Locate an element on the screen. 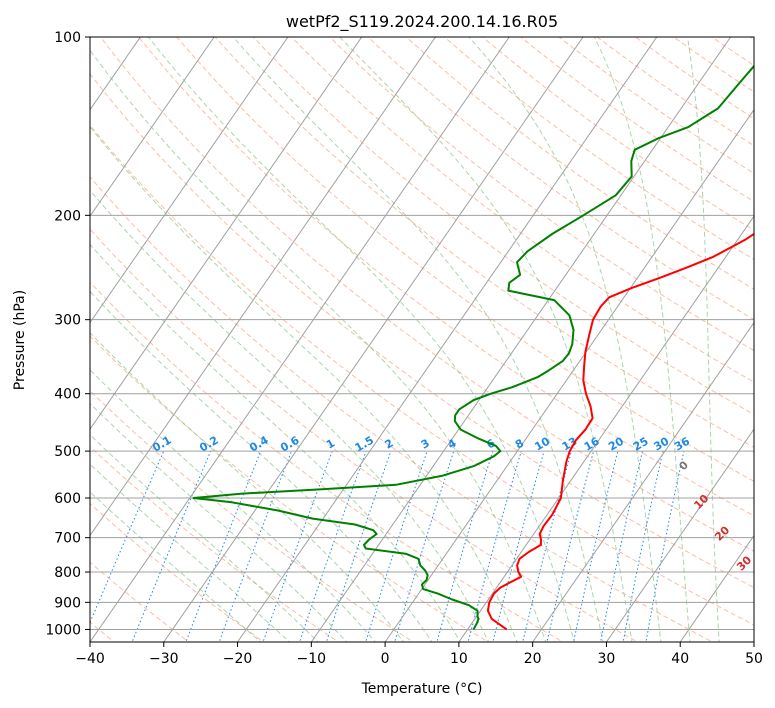 This screenshot has width=775, height=708. y-axis: 1000 900 800 700 600 500 400 300 200 100 is located at coordinates (67, 334).